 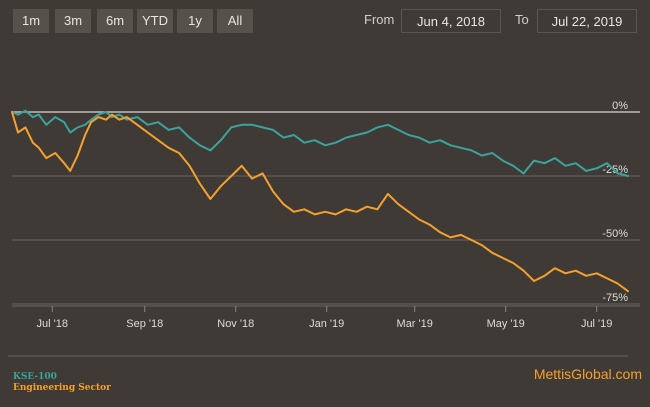 I want to click on y-tick-label: 0%, so click(x=620, y=106).